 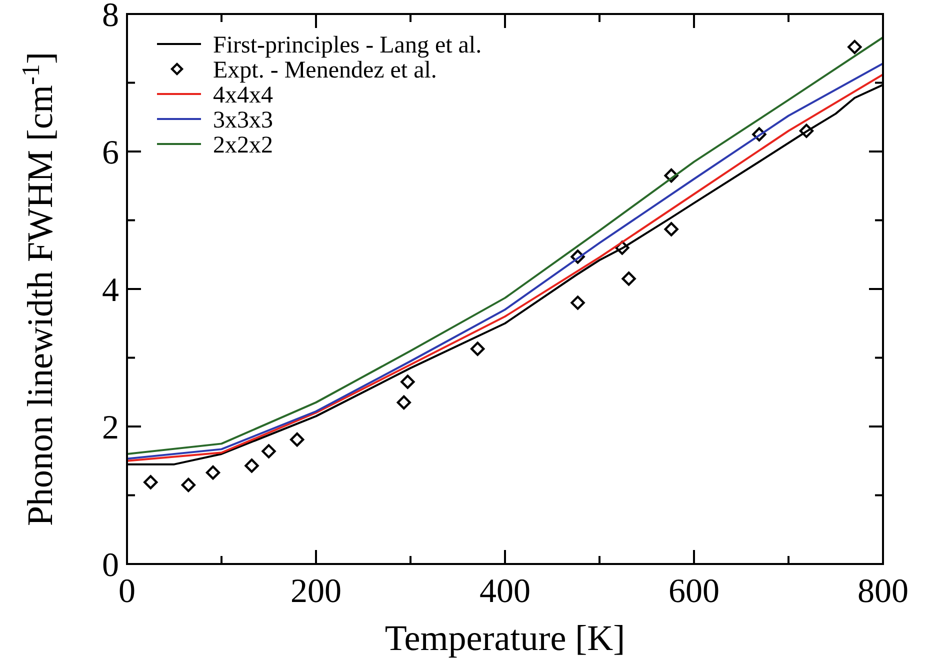 I want to click on x-tick-label: 800, so click(x=883, y=591).